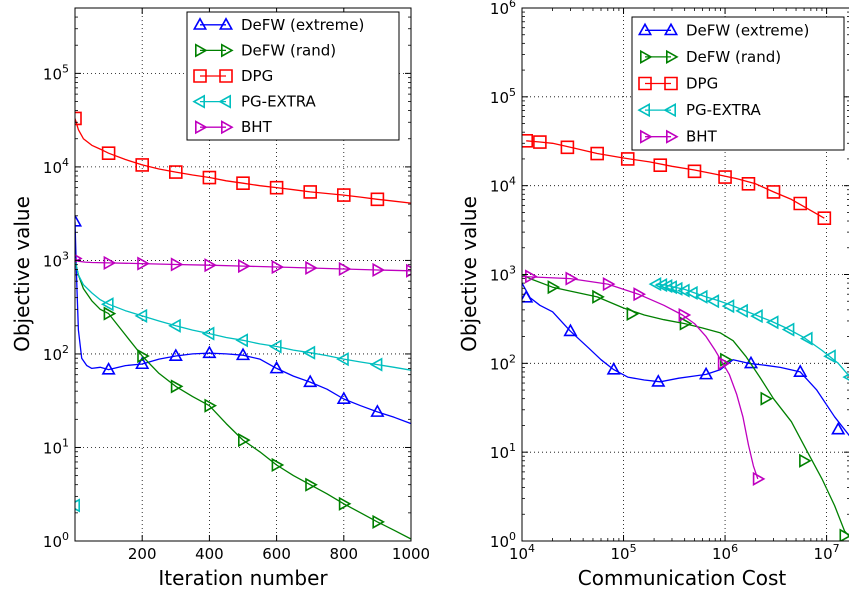 The width and height of the screenshot is (849, 592). I want to click on left-legend-marker-pg-extra, so click(224, 101).